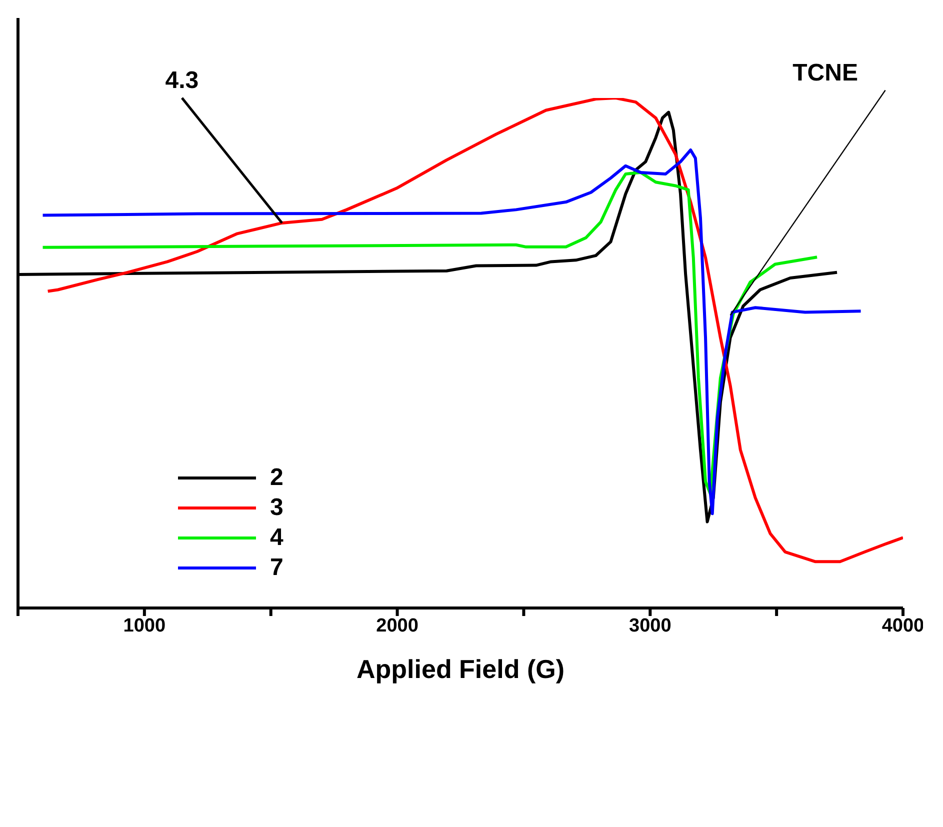 The width and height of the screenshot is (943, 827). I want to click on x-tick-label: 4000, so click(903, 625).